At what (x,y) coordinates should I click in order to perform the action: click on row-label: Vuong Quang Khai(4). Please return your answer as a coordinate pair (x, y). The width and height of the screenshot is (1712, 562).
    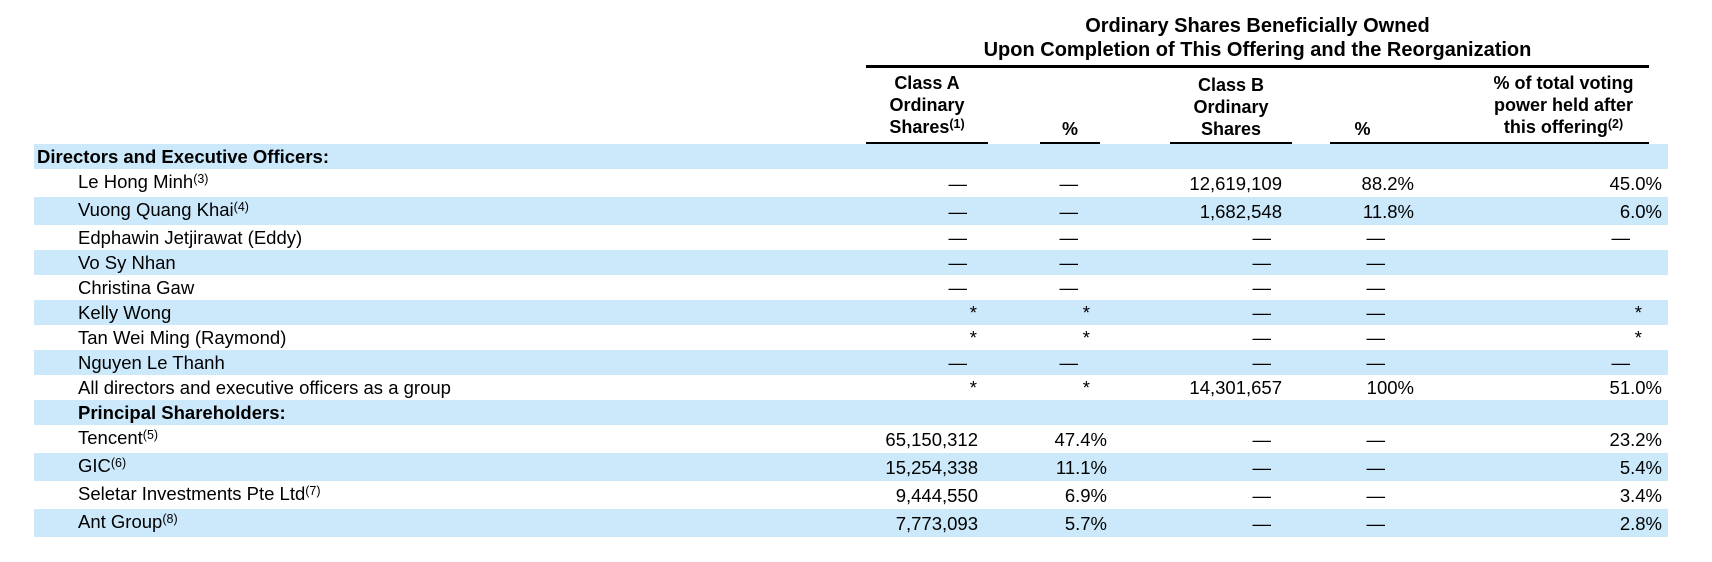
    Looking at the image, I should click on (163, 209).